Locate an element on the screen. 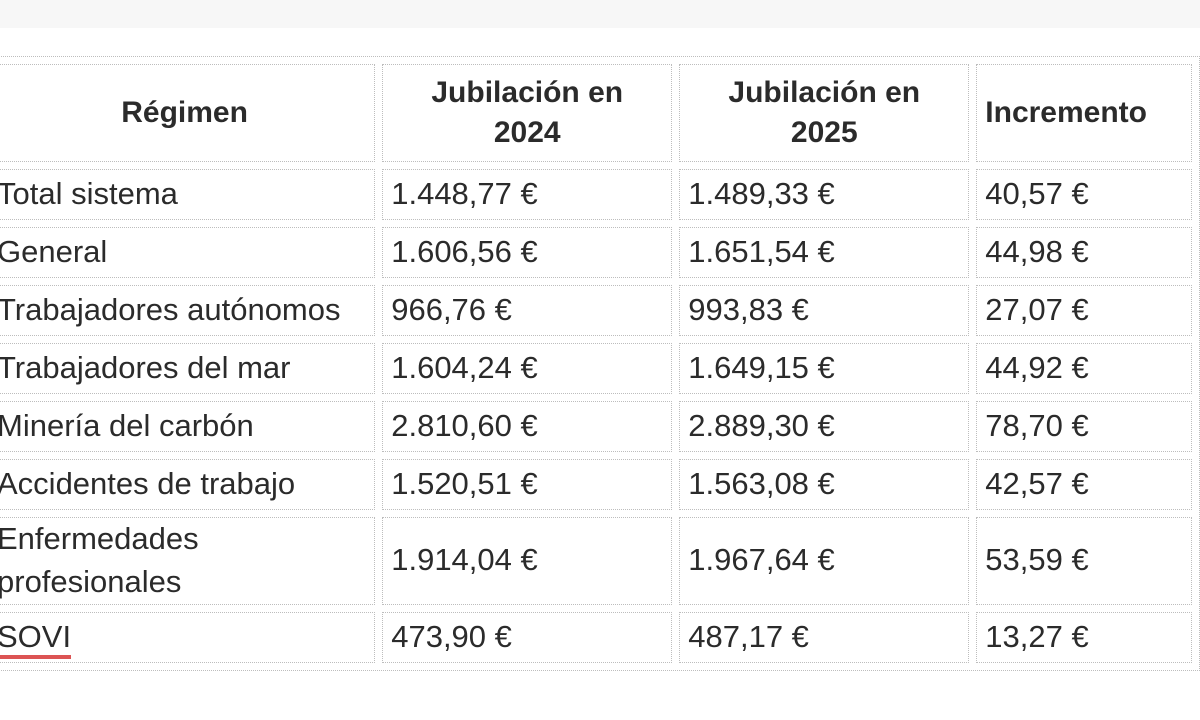 The width and height of the screenshot is (1200, 720). cell-regimen: Enfermedades profesionales is located at coordinates (188, 561).